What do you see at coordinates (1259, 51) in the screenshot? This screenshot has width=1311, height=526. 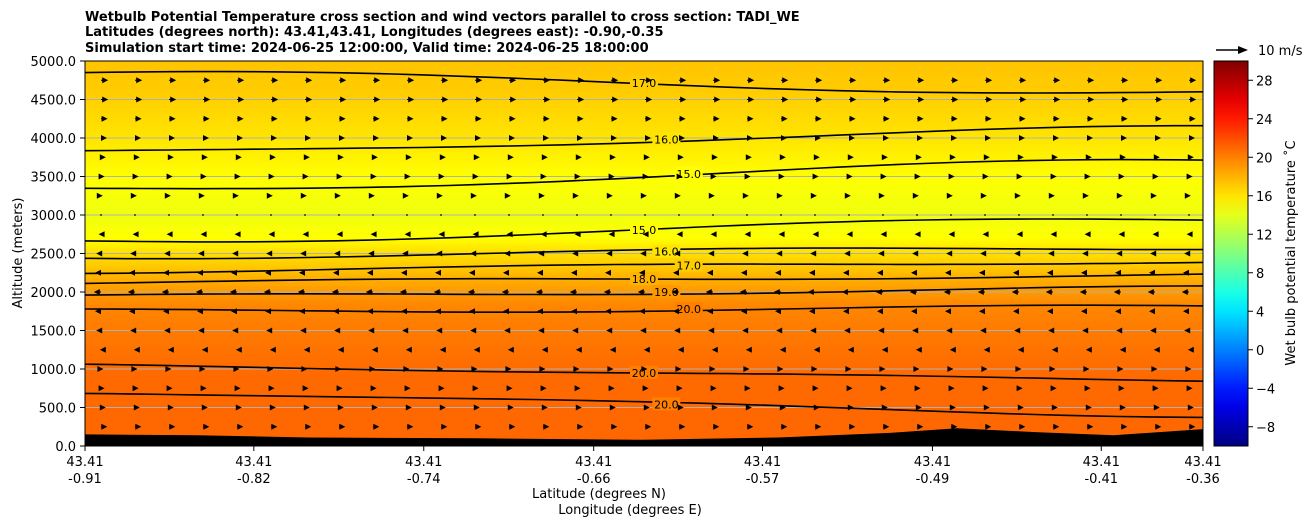 I see `quiver-key: 10 m/s` at bounding box center [1259, 51].